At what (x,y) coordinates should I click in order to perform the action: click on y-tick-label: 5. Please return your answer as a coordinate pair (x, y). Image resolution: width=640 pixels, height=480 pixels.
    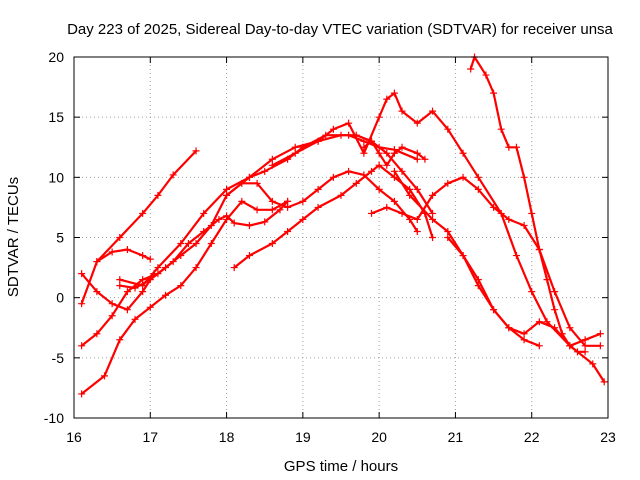
    Looking at the image, I should click on (60, 238).